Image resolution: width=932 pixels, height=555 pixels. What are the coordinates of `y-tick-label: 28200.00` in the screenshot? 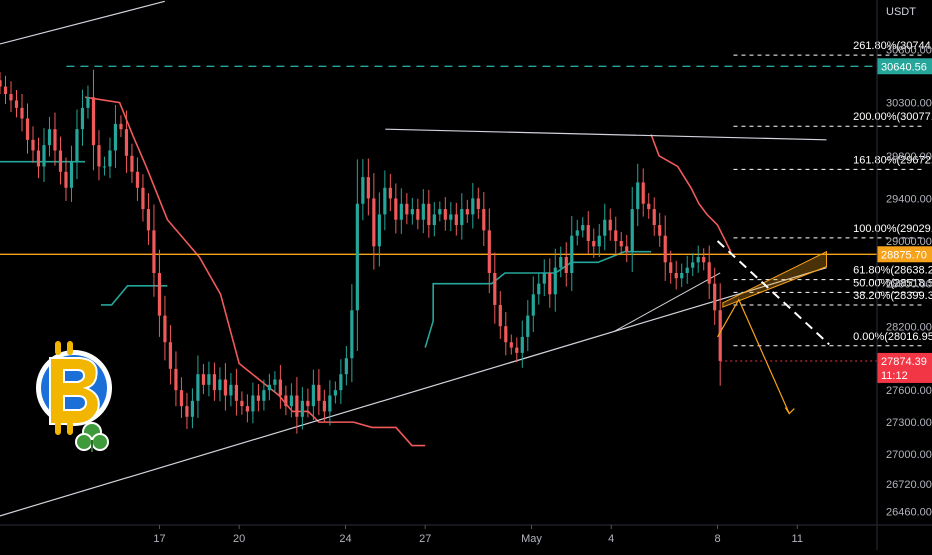 It's located at (909, 327).